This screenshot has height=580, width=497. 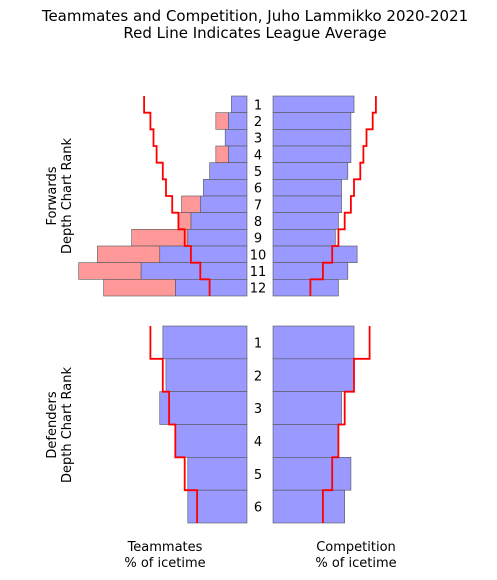 What do you see at coordinates (258, 376) in the screenshot?
I see `defenders-rank-label-2: 2` at bounding box center [258, 376].